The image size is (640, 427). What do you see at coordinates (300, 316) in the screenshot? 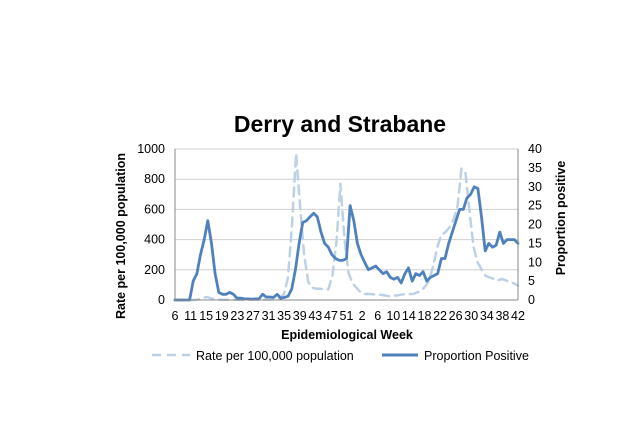
I see `x-tick-label: 39` at bounding box center [300, 316].